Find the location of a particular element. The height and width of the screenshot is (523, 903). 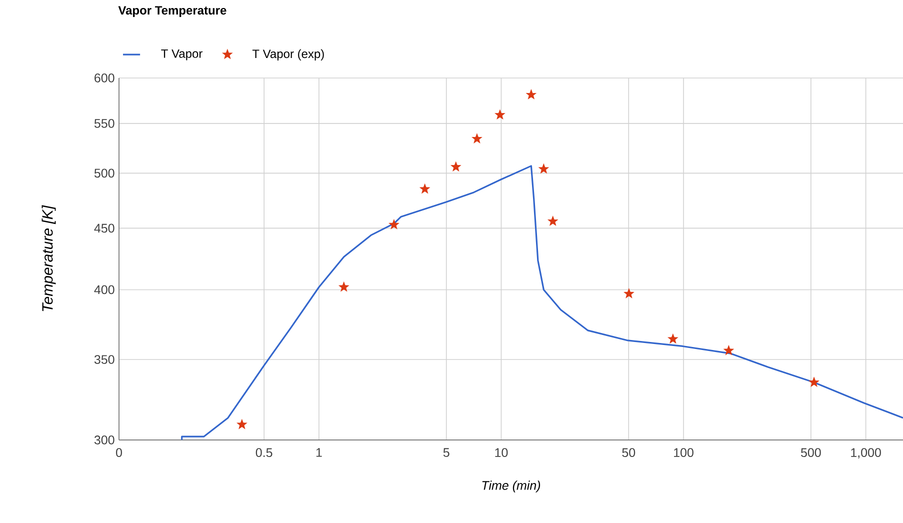

x-tick-label: 10 is located at coordinates (501, 453).